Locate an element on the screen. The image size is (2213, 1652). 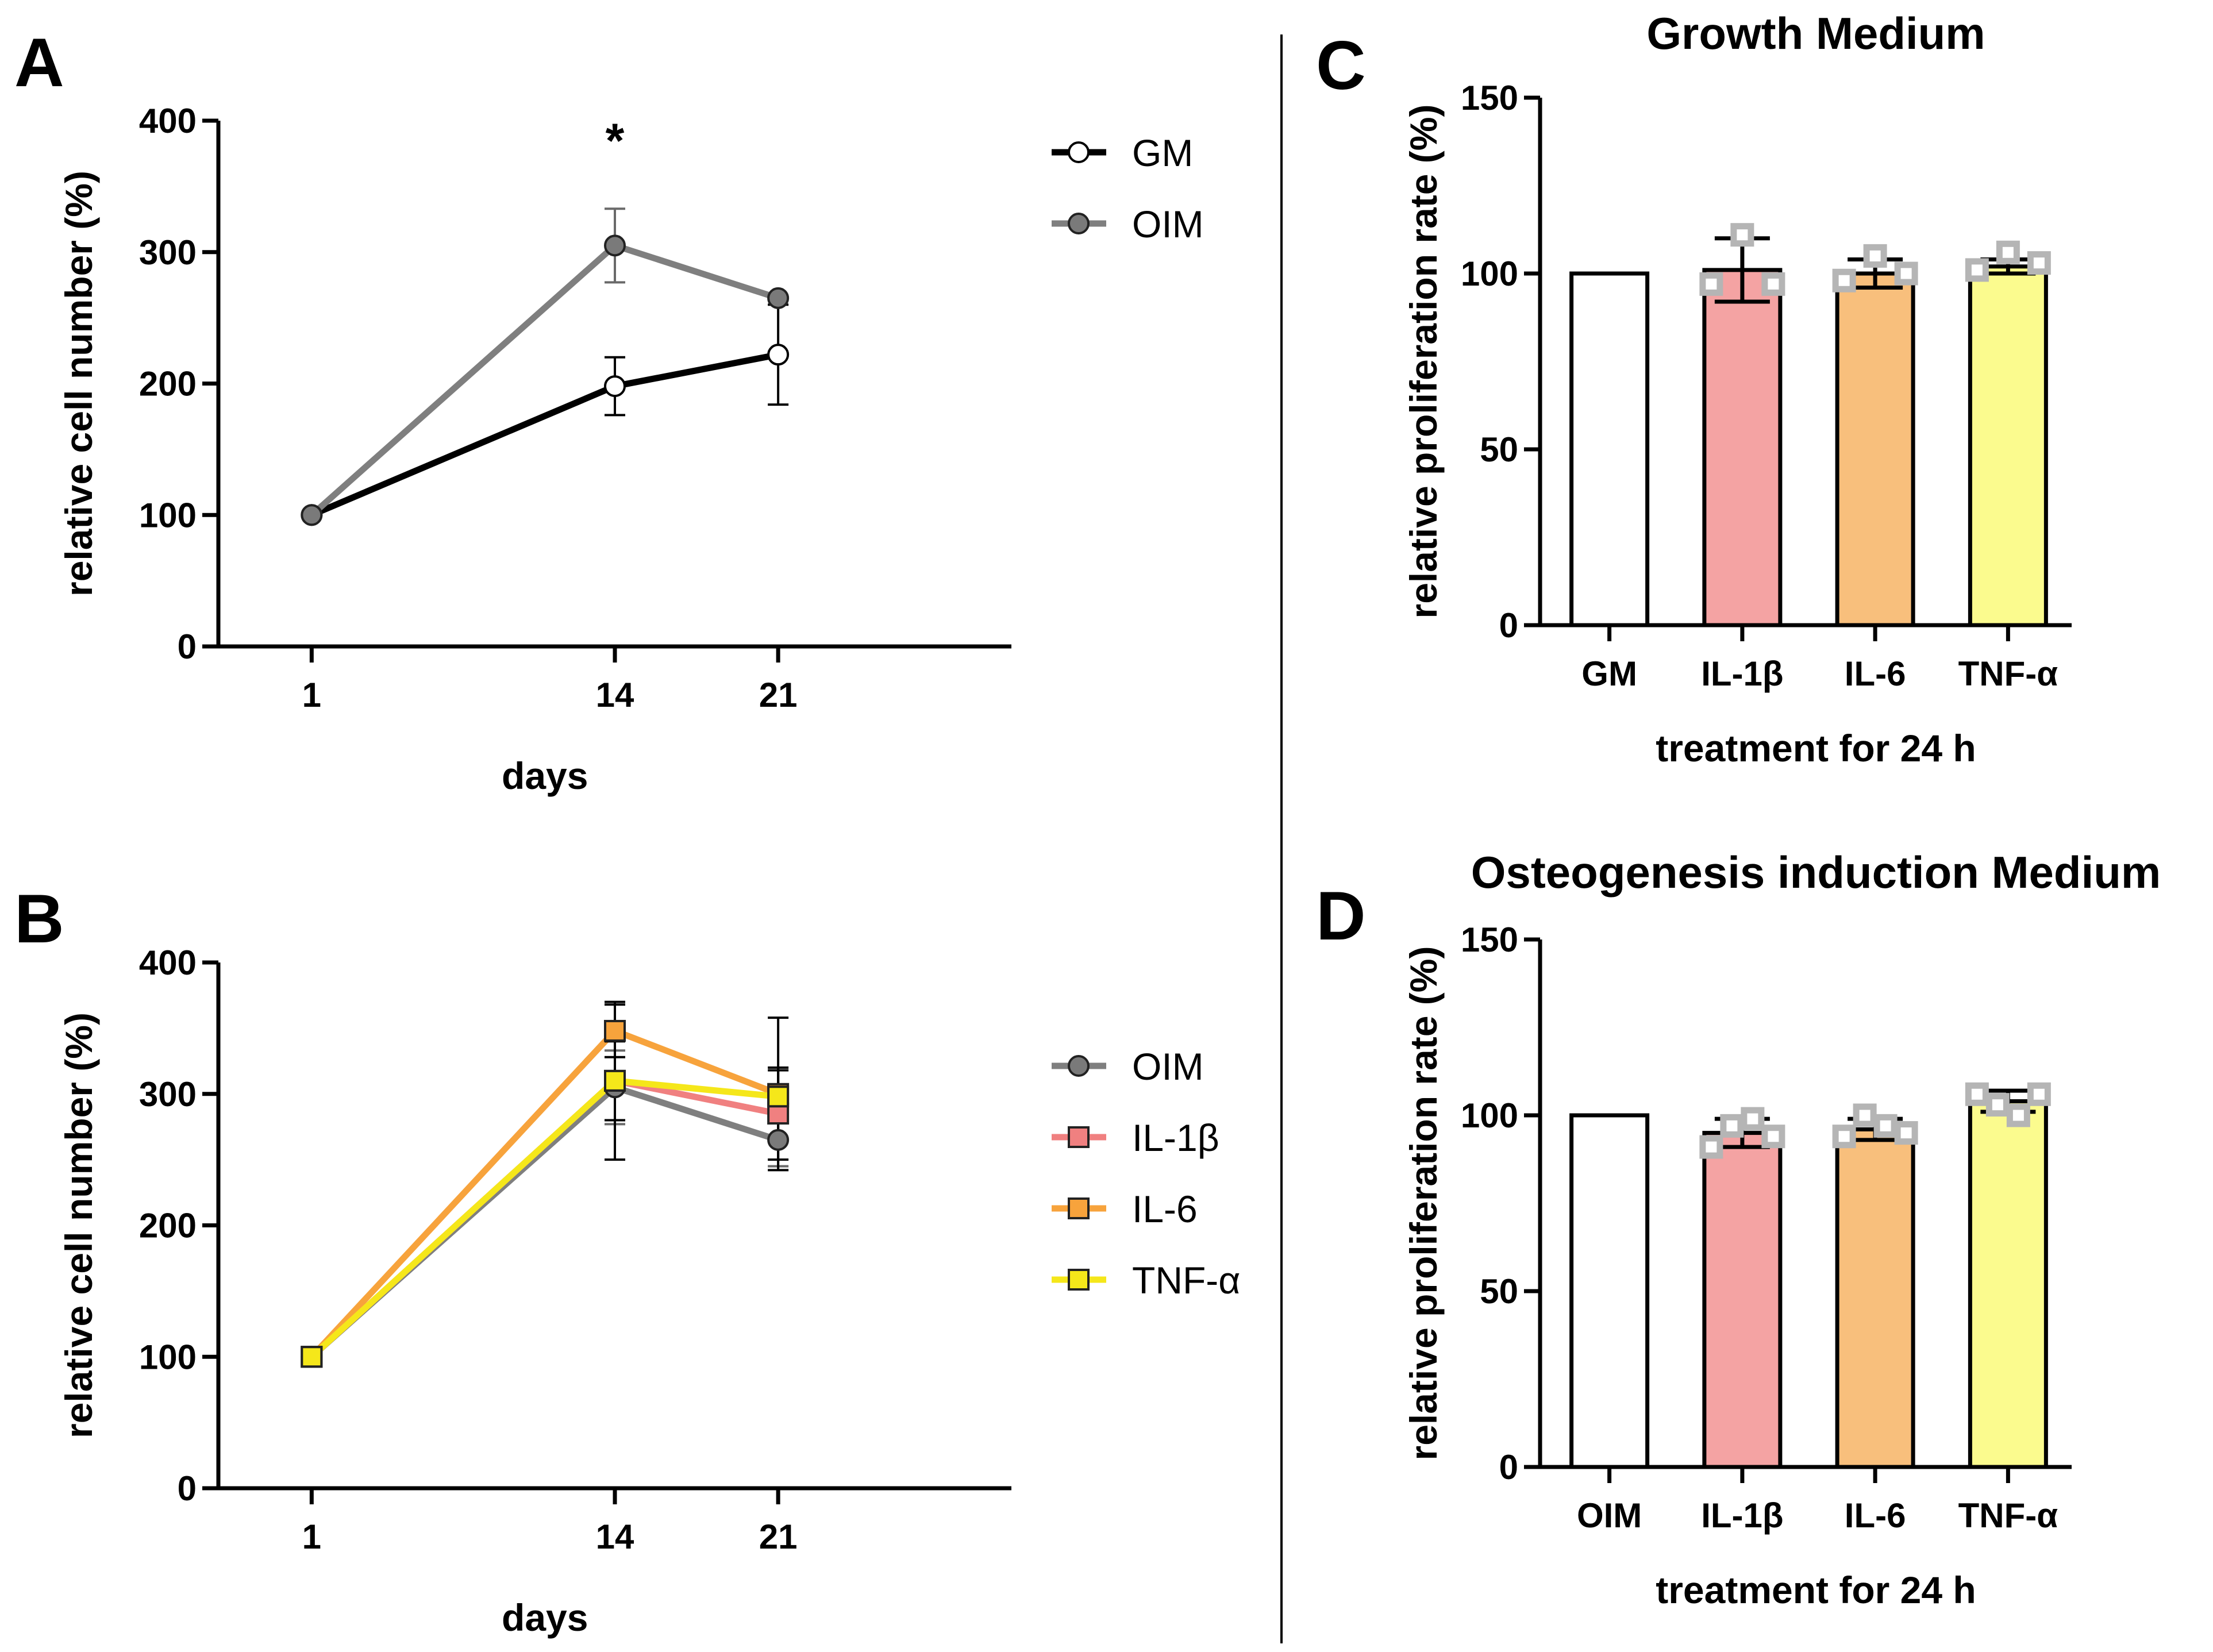
x-tick-label: GM is located at coordinates (1609, 673).